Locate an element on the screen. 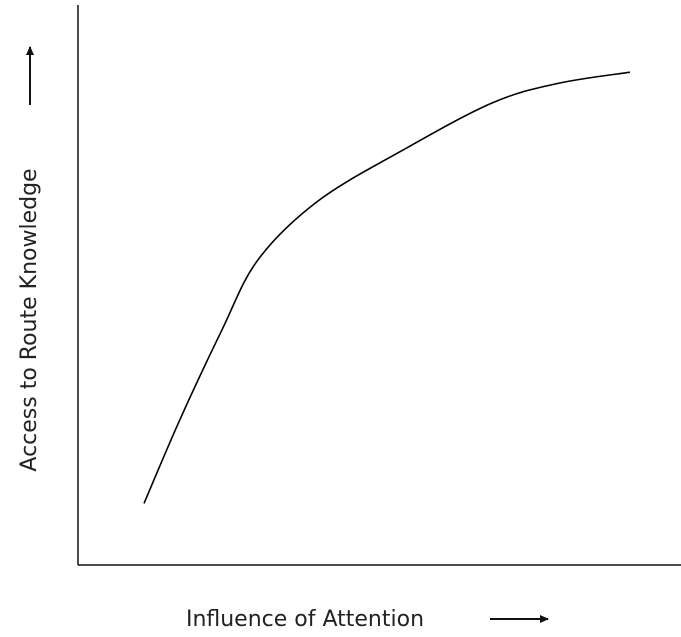  y-axis-label: Access to Route Knowledge is located at coordinates (29, 319).